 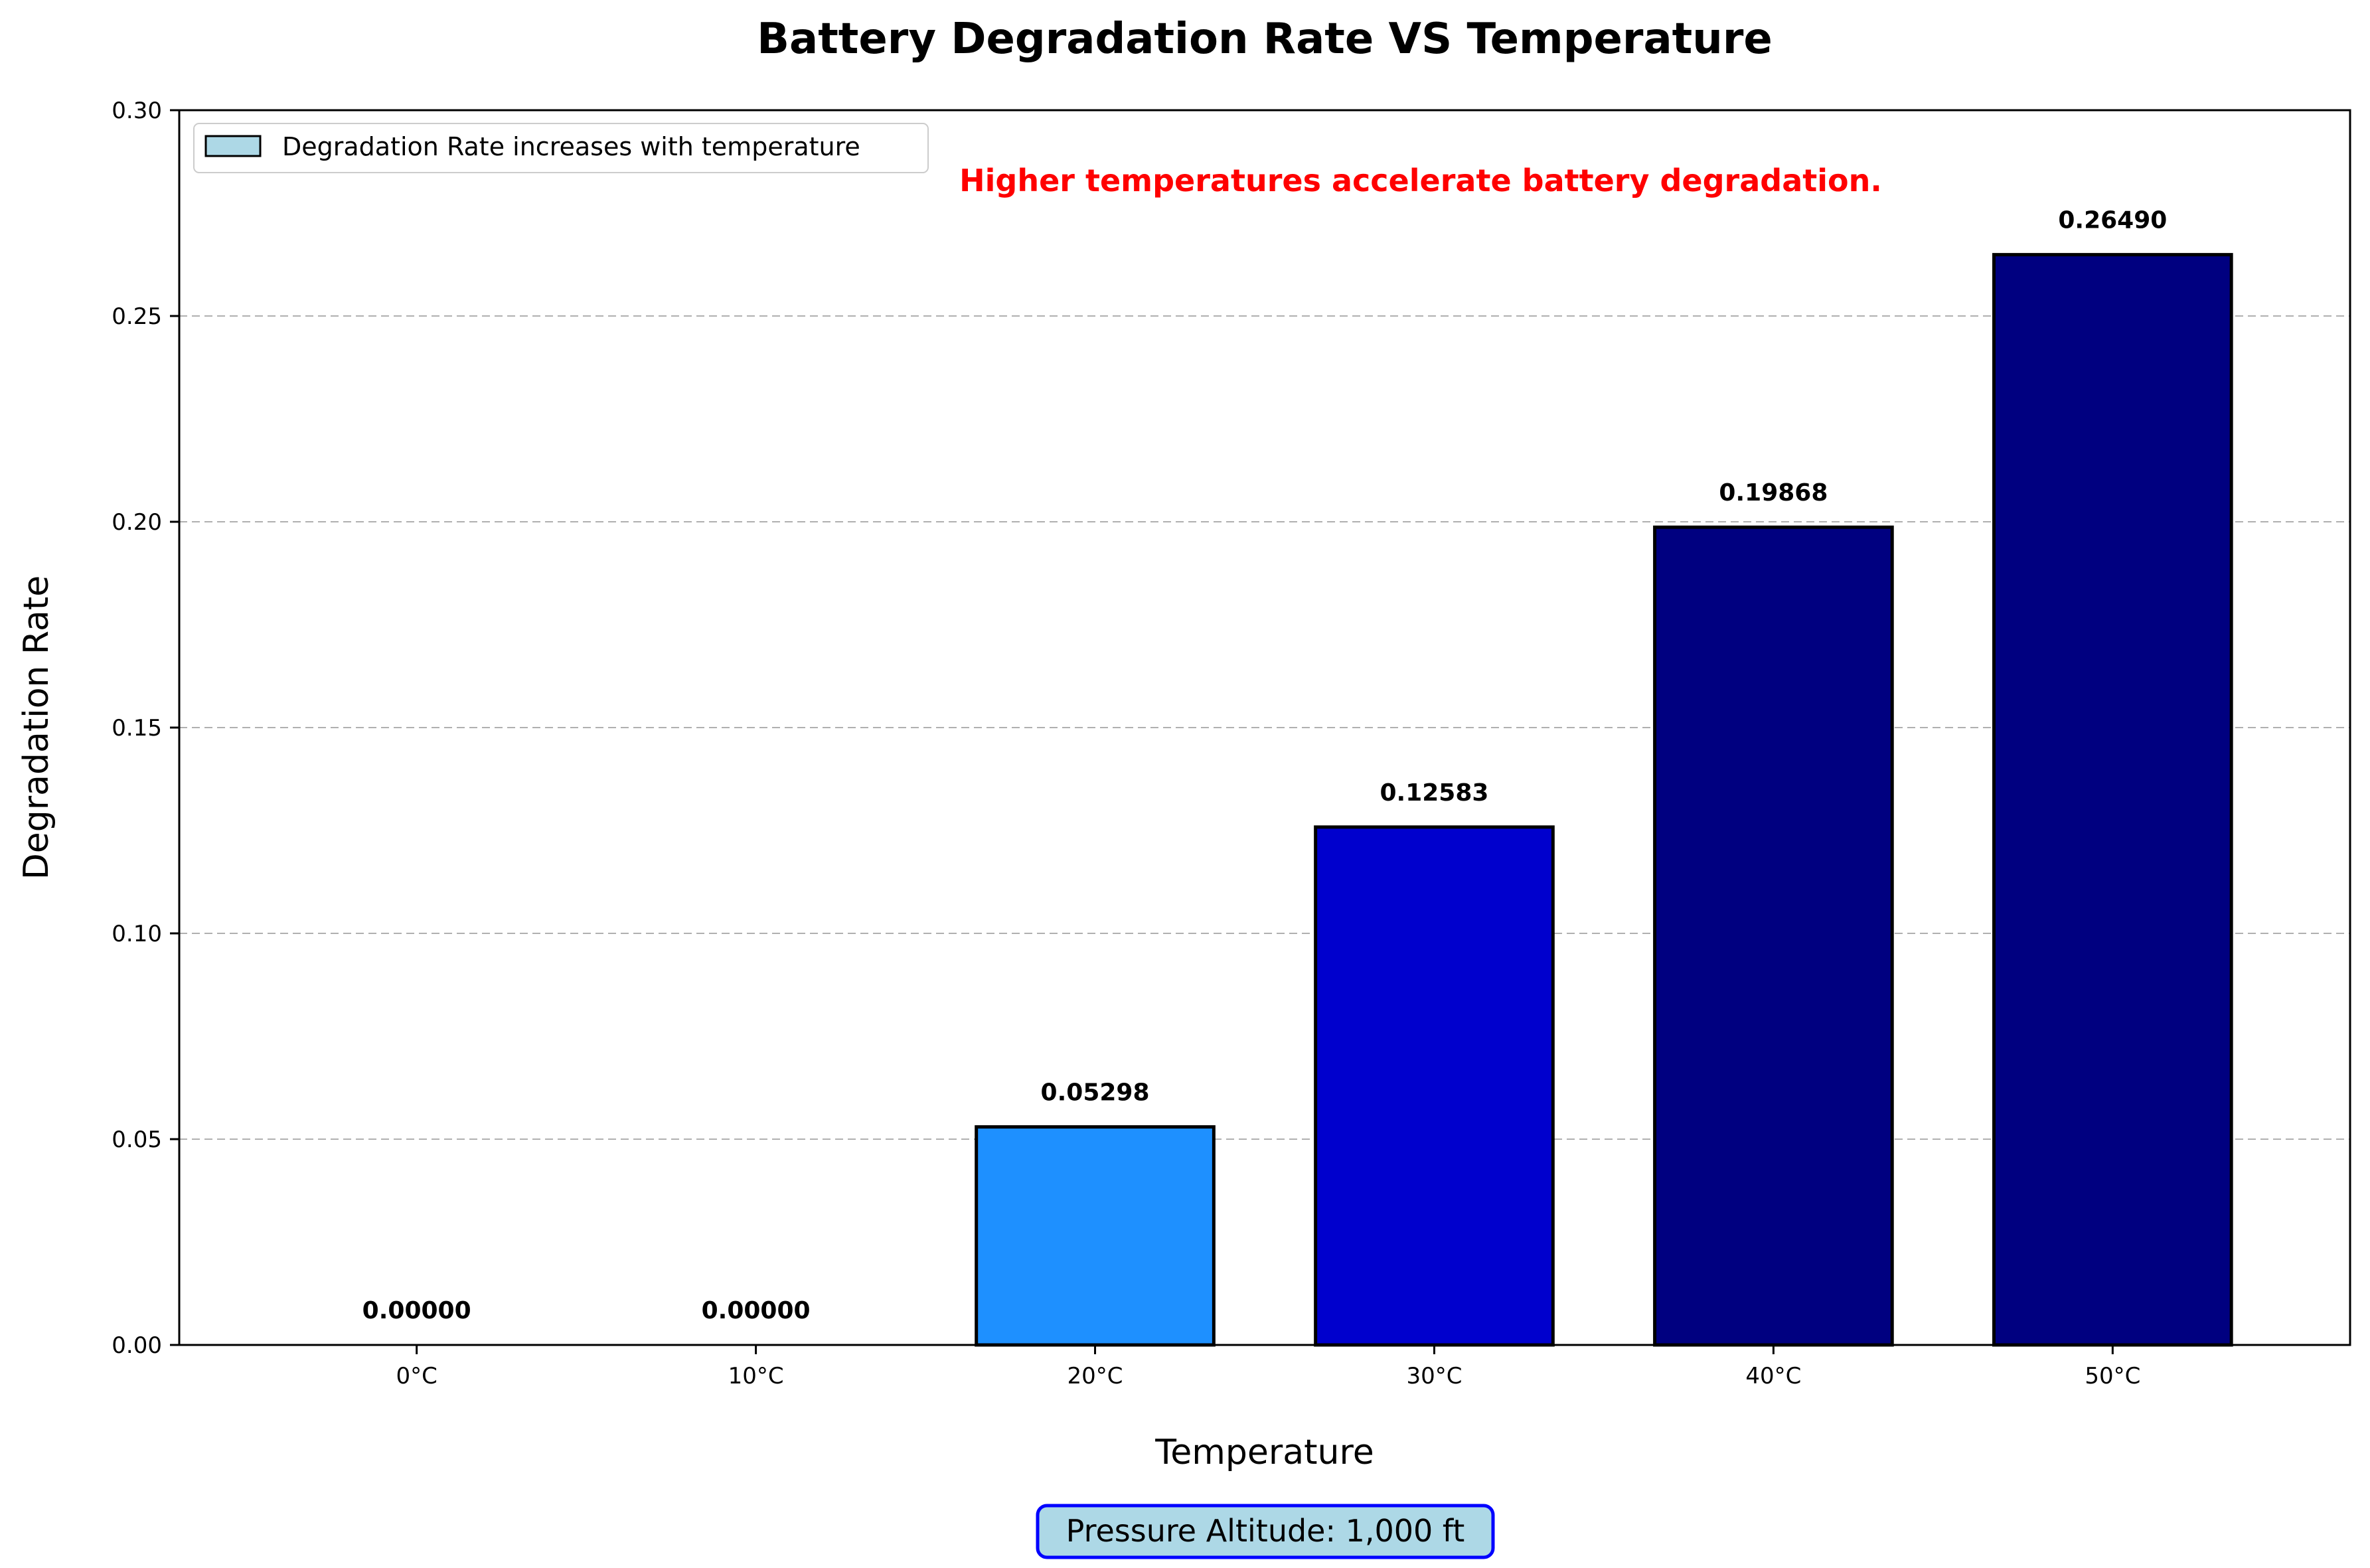 I want to click on y-tick-label: 0.05, so click(x=137, y=1140).